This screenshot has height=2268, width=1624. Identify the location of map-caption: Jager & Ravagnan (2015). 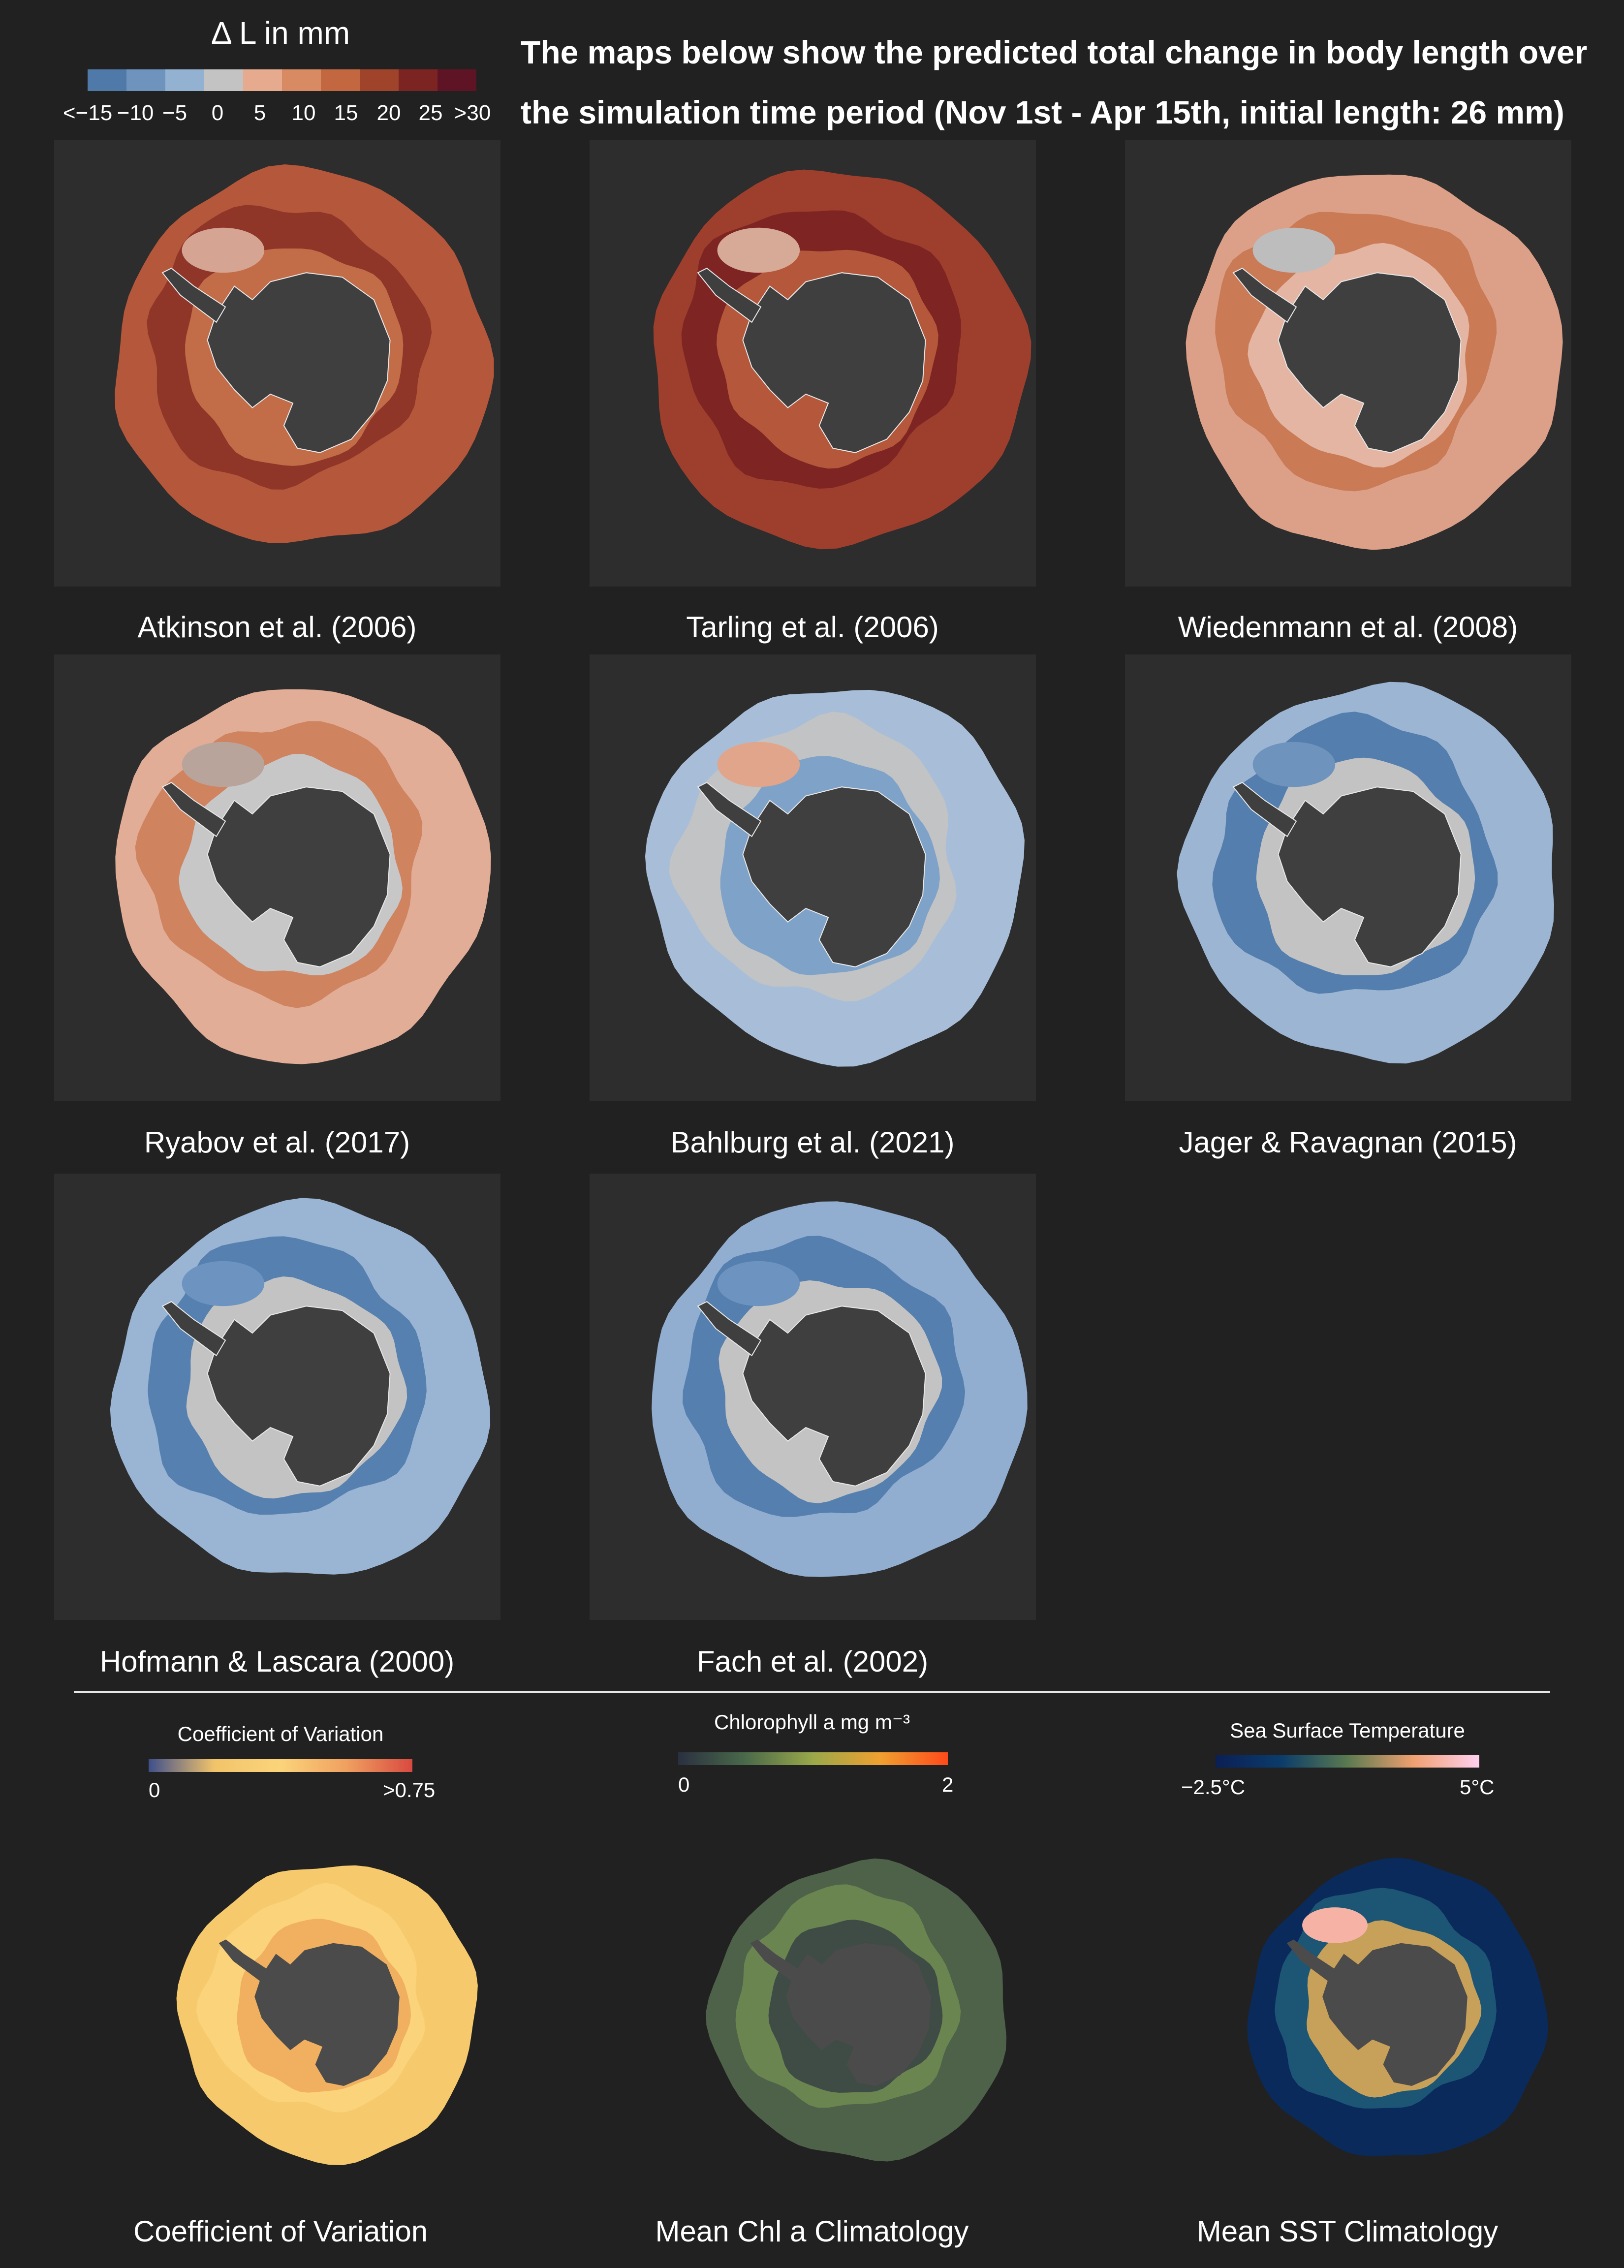
(1348, 1142).